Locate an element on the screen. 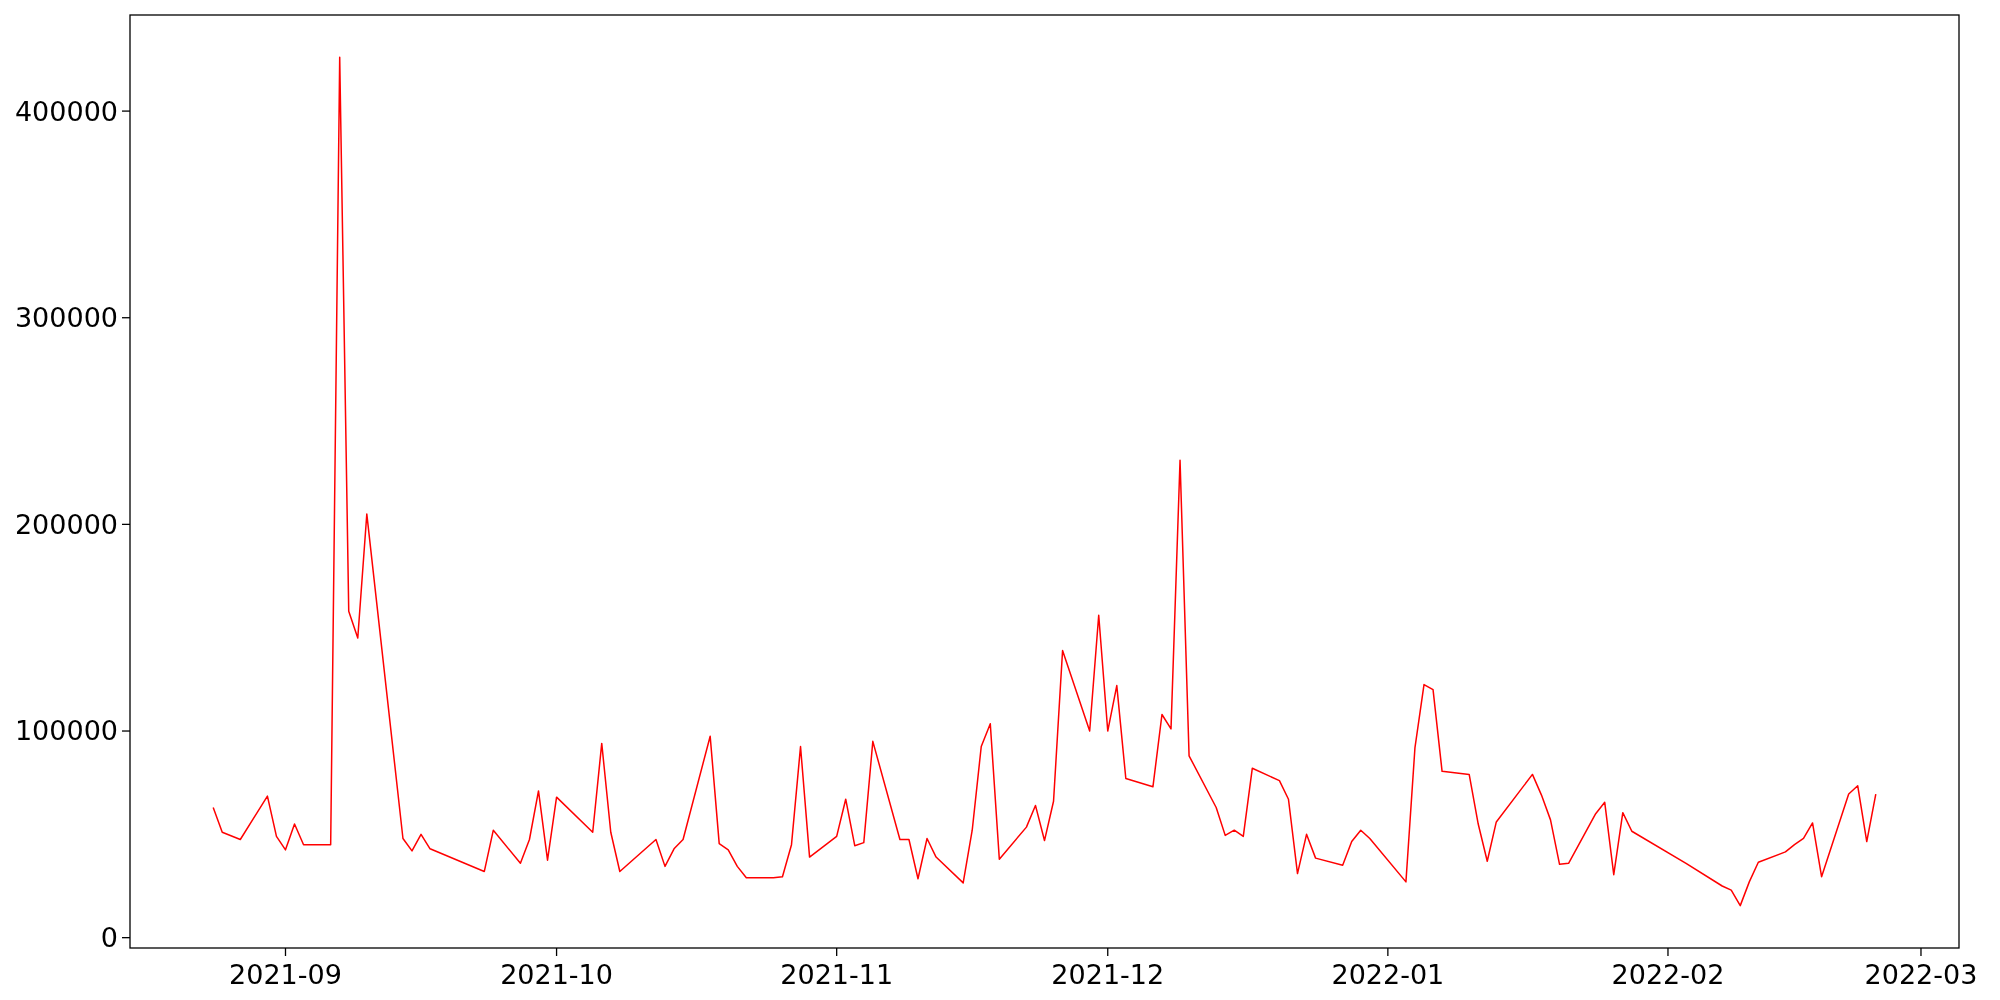 This screenshot has height=1000, width=2000. y-tick-label: 100000 is located at coordinates (66, 731).